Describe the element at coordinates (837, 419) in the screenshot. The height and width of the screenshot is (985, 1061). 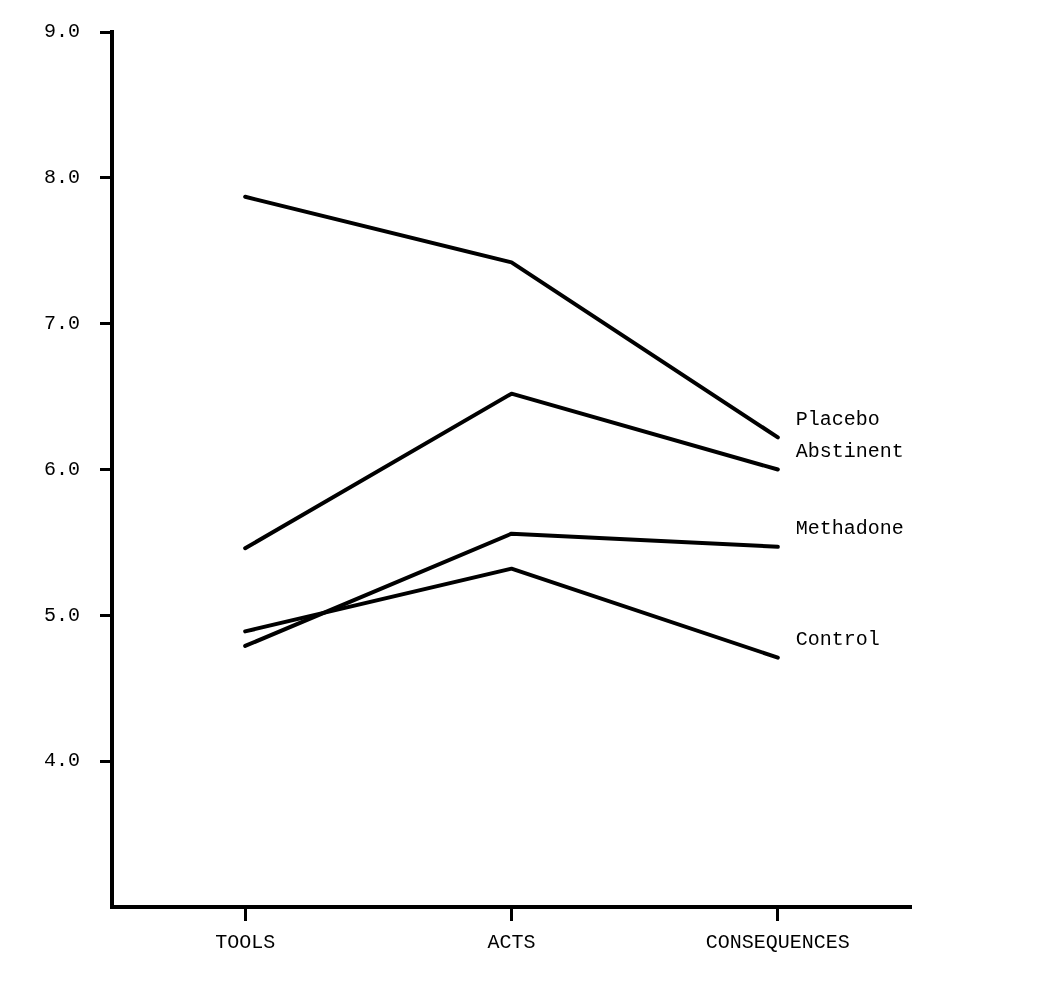
I see `series-label: Placebo` at that location.